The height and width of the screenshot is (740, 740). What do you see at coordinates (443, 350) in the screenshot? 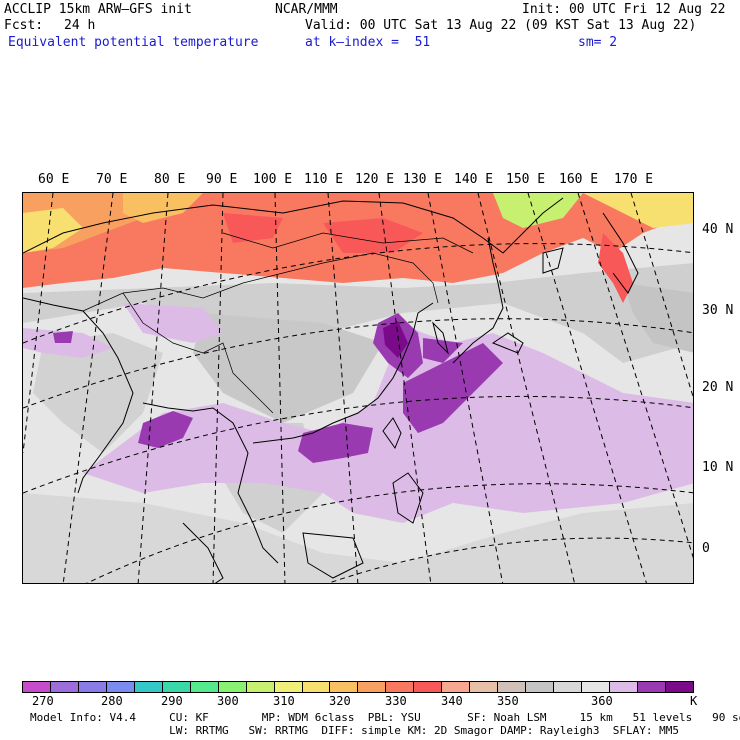
I see `purple-core-korea` at bounding box center [443, 350].